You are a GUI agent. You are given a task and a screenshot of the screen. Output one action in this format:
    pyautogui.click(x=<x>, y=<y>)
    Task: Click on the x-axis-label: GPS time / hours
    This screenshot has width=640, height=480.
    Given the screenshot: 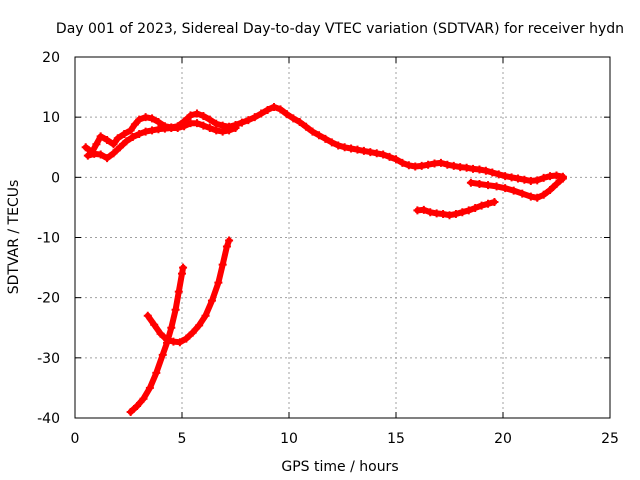 What is the action you would take?
    pyautogui.click(x=339, y=467)
    